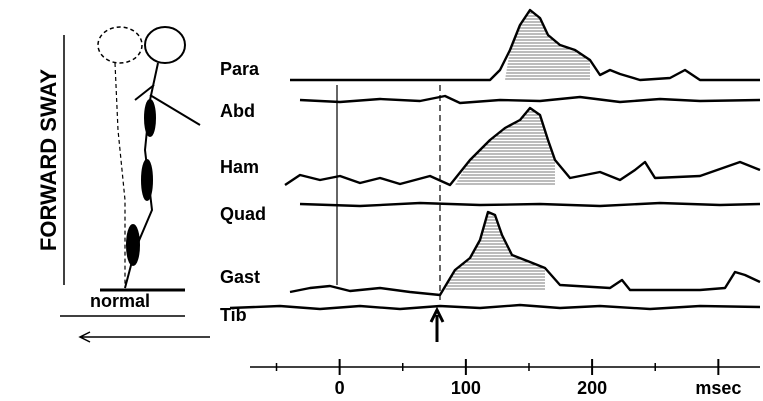 This screenshot has width=763, height=401. Describe the element at coordinates (144, 337) in the screenshot. I see `direction-arrow` at that location.